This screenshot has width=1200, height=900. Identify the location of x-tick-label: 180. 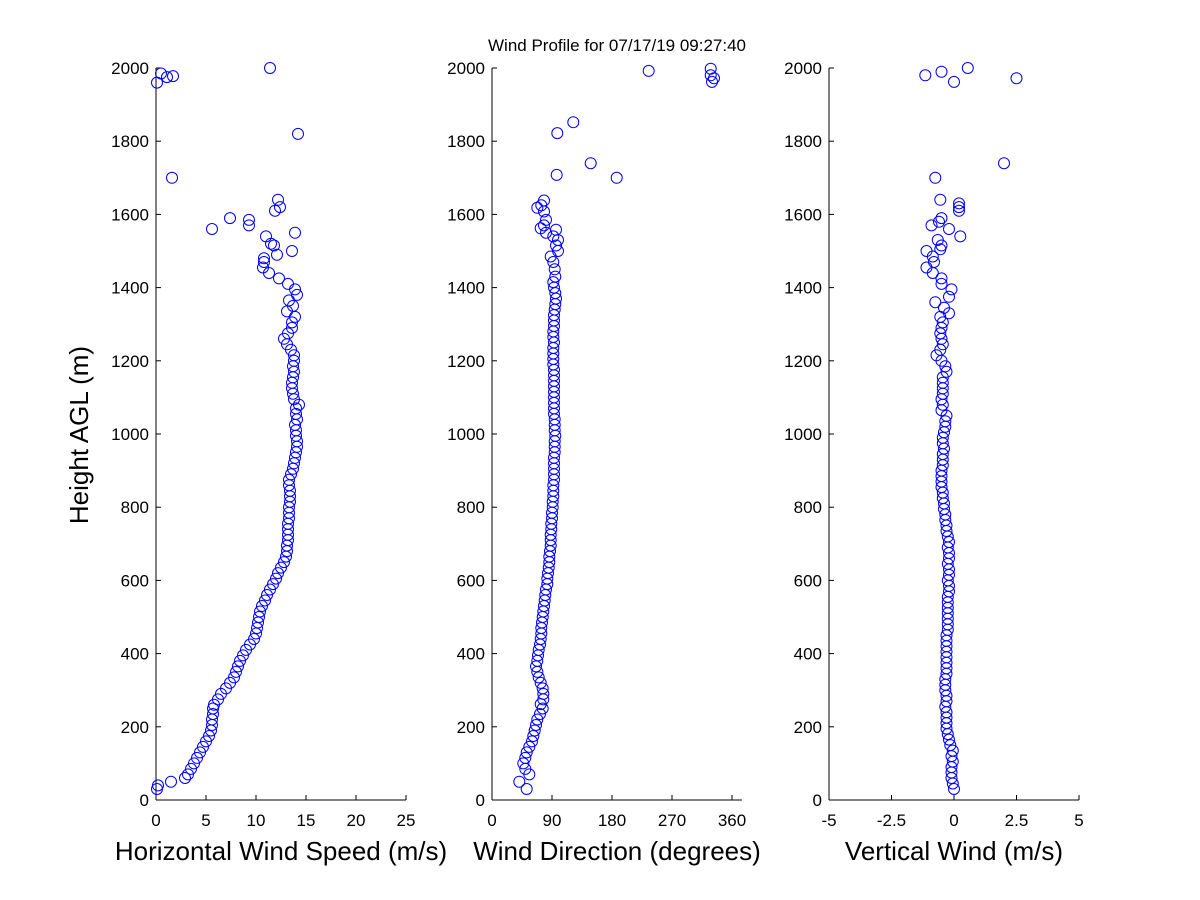
(612, 820).